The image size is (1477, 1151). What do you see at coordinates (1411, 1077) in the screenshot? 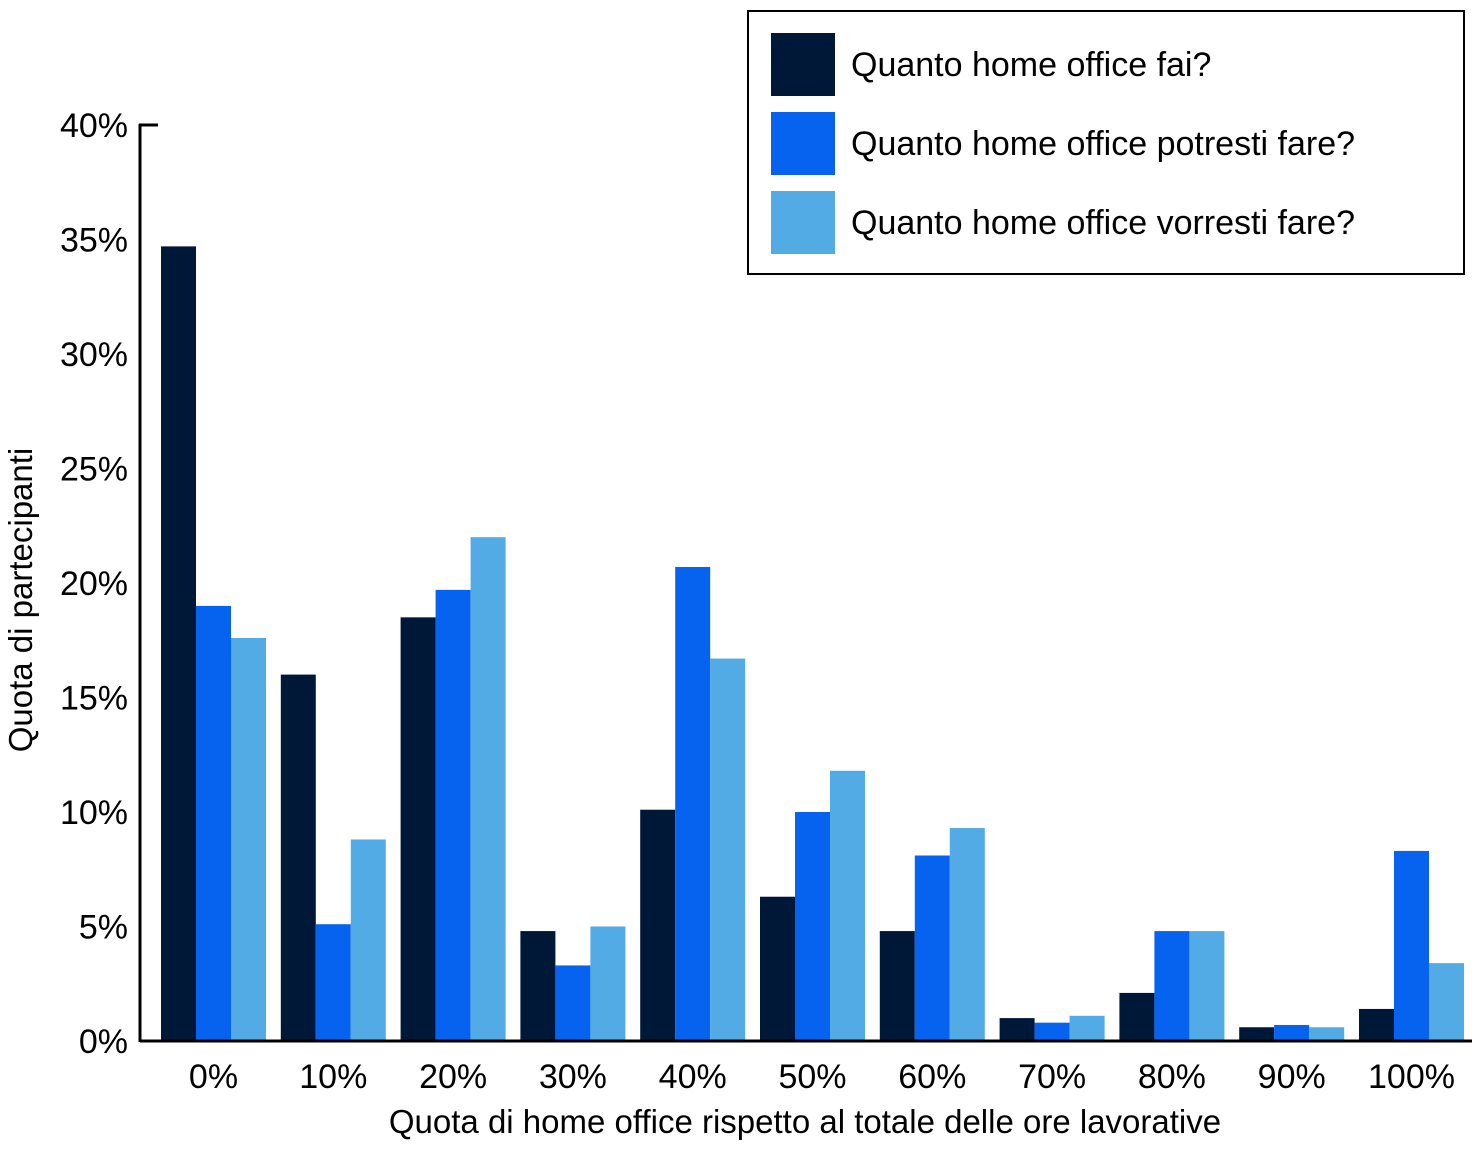
I see `x-tick-label: 100%` at bounding box center [1411, 1077].